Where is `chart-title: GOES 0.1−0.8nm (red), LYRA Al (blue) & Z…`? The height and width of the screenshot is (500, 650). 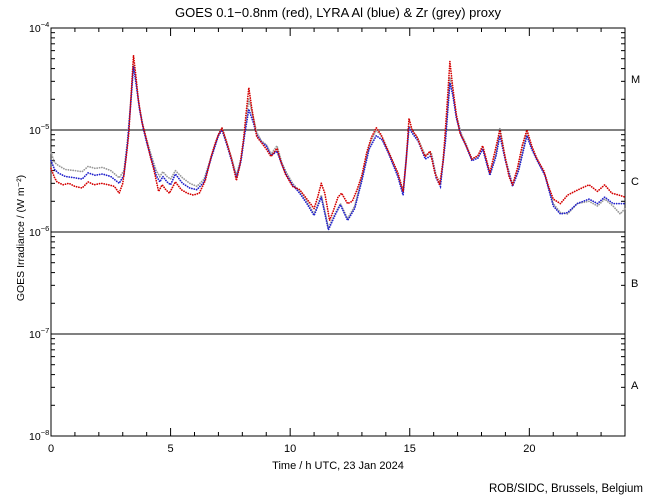 chart-title: GOES 0.1−0.8nm (red), LYRA Al (blue) & Z… is located at coordinates (338, 12).